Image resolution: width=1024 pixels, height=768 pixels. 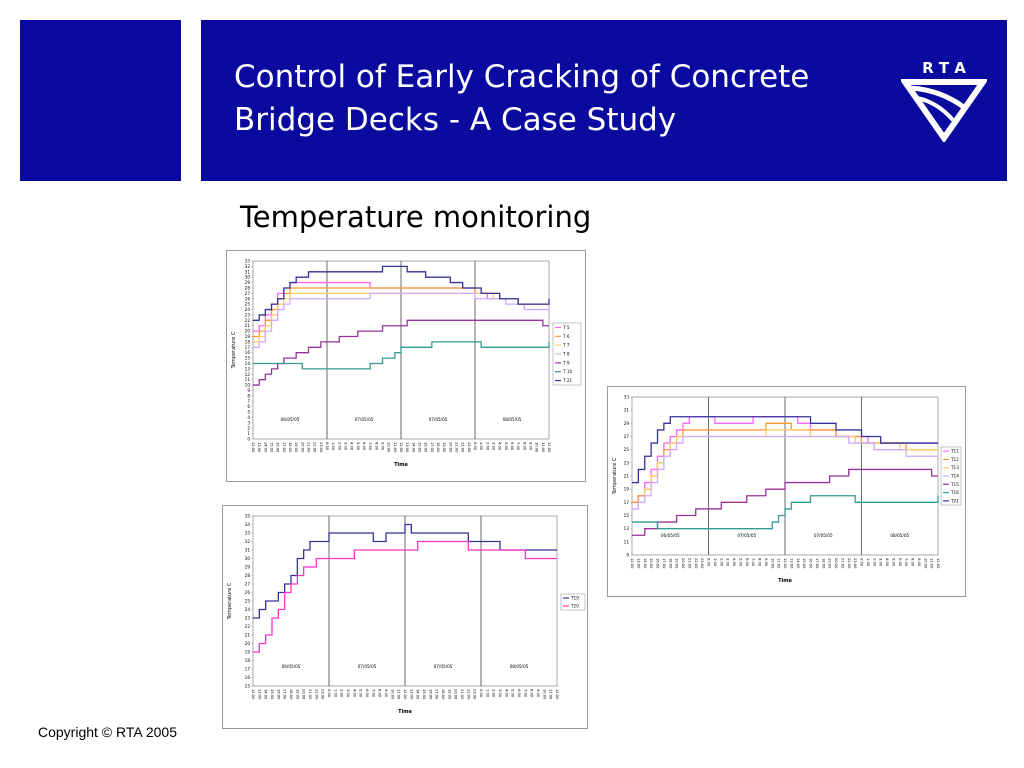 I want to click on y-tick-label: 29, so click(x=248, y=567).